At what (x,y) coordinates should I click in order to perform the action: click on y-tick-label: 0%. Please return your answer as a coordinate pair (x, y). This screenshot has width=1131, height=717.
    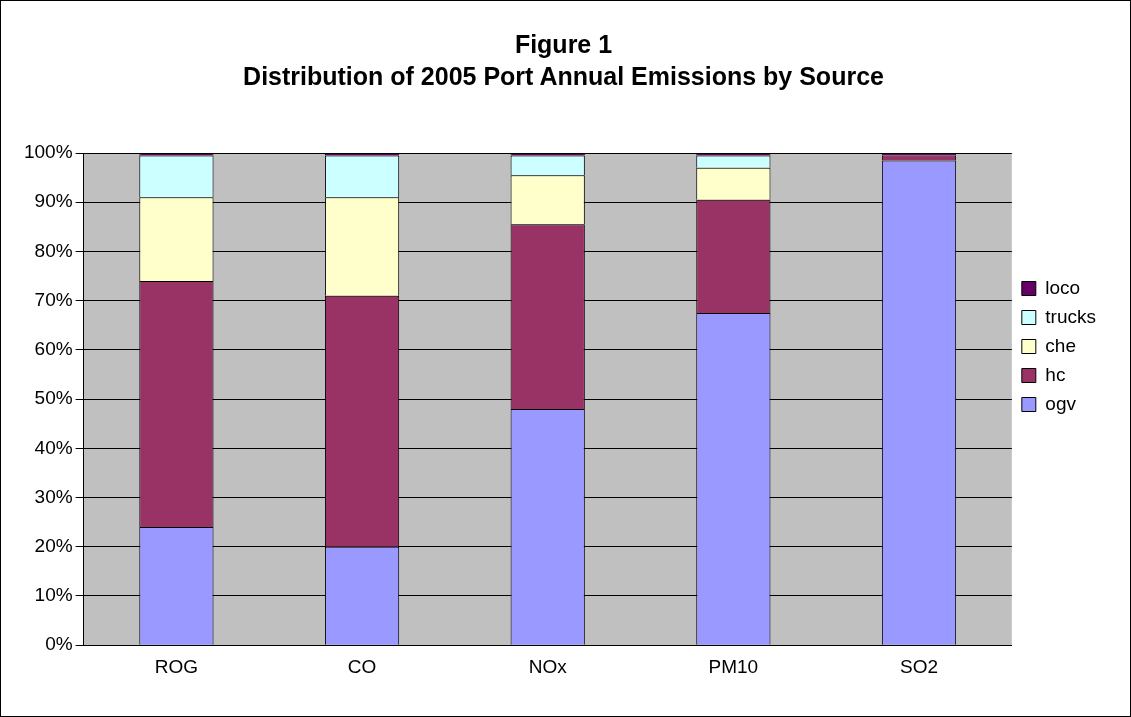
    Looking at the image, I should click on (59, 644).